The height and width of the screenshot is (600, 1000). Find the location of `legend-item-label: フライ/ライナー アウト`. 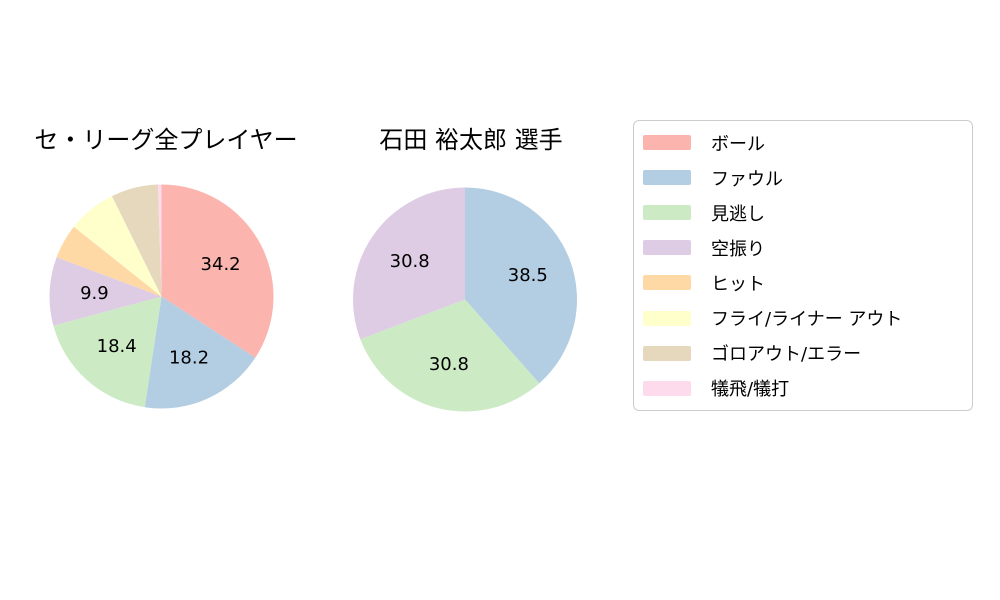

legend-item-label: フライ/ライナー アウト is located at coordinates (807, 320).